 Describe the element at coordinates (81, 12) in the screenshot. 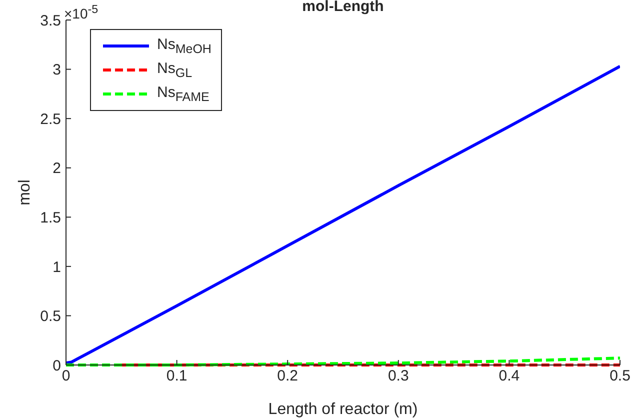

I see `annotation: ×10$^{-5}$` at that location.